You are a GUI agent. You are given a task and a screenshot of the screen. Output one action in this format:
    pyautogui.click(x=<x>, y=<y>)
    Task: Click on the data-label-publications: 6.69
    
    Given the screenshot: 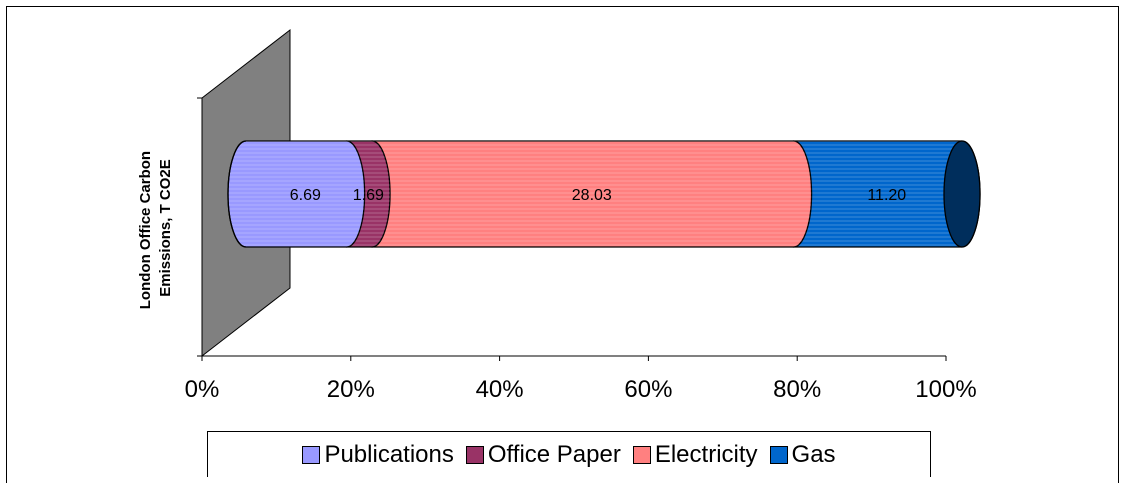 What is the action you would take?
    pyautogui.click(x=305, y=195)
    